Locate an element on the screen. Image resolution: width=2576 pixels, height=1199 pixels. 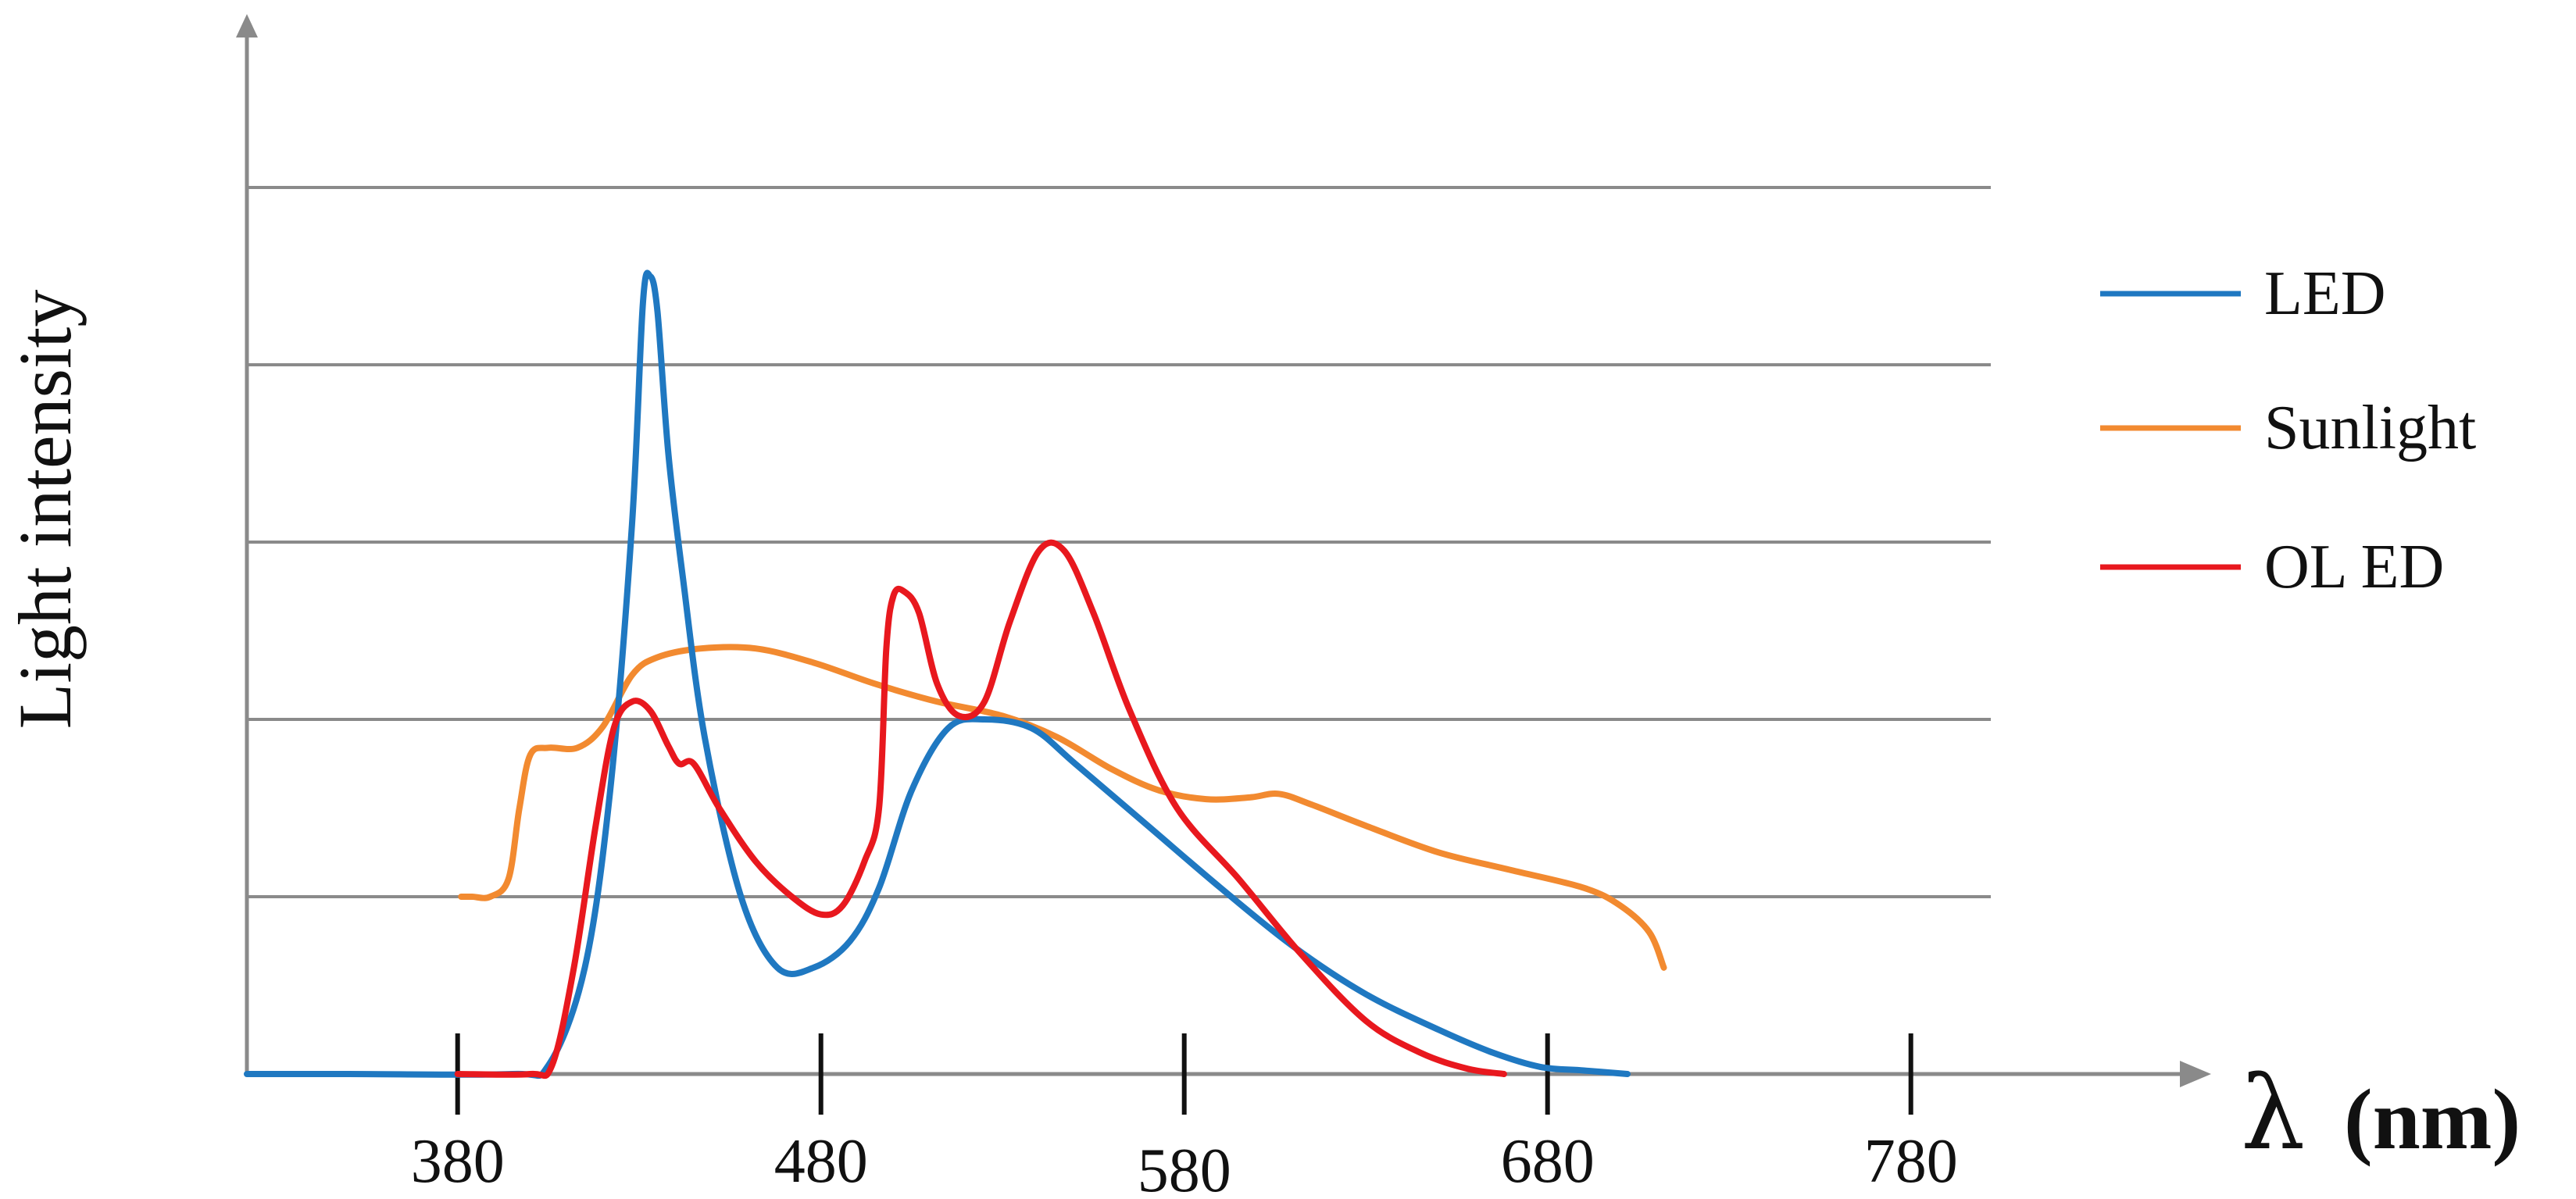
legend-label-sunlight: Sunlight is located at coordinates (2370, 428).